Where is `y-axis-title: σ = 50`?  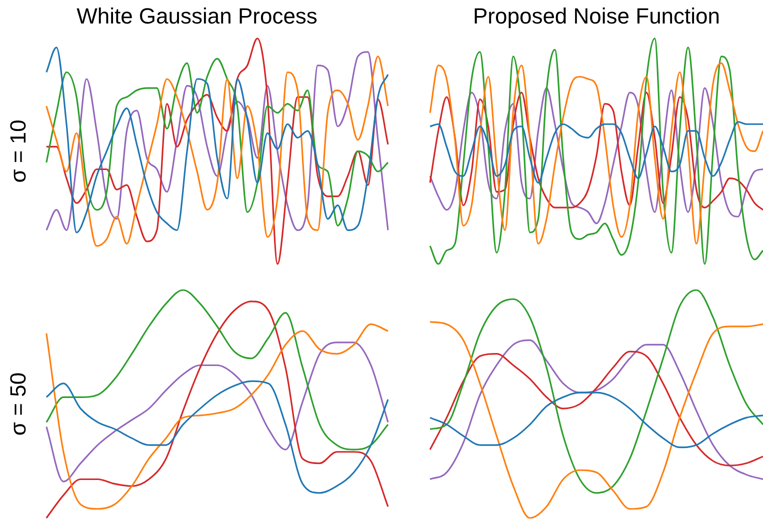 y-axis-title: σ = 50 is located at coordinates (17, 404).